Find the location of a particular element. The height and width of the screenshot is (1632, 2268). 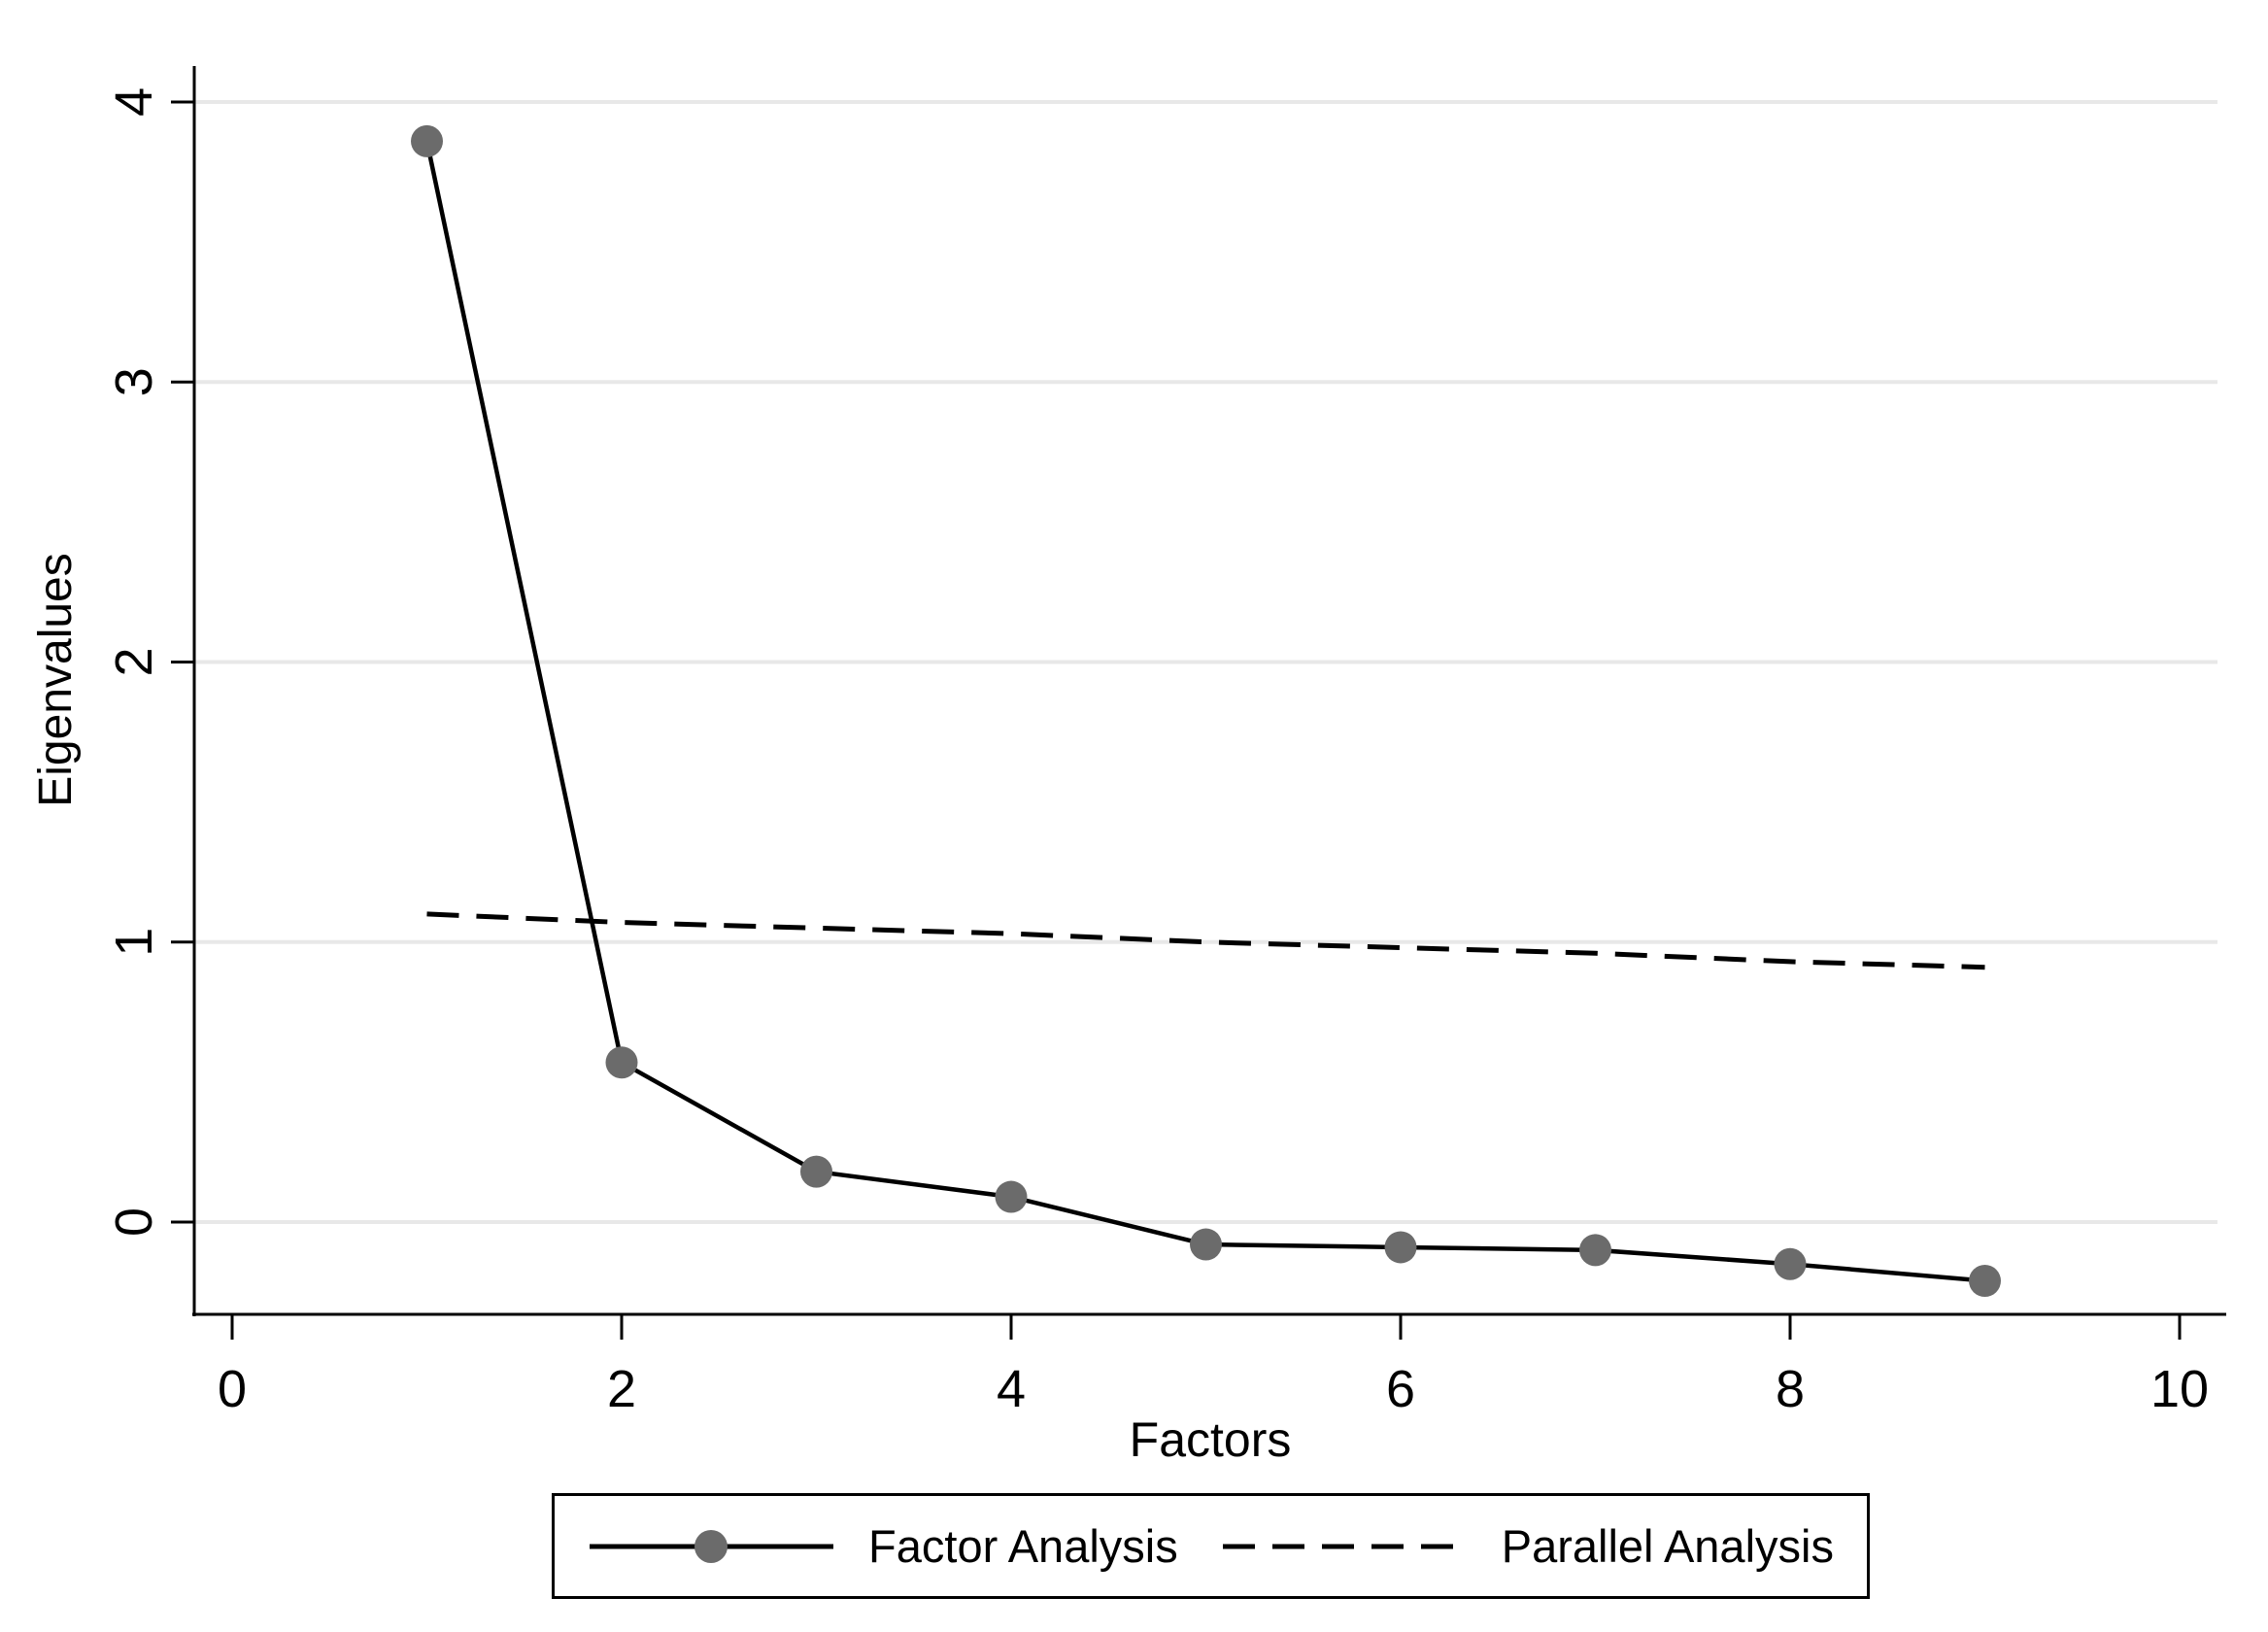

x-tick-label: 8 is located at coordinates (1790, 1389).